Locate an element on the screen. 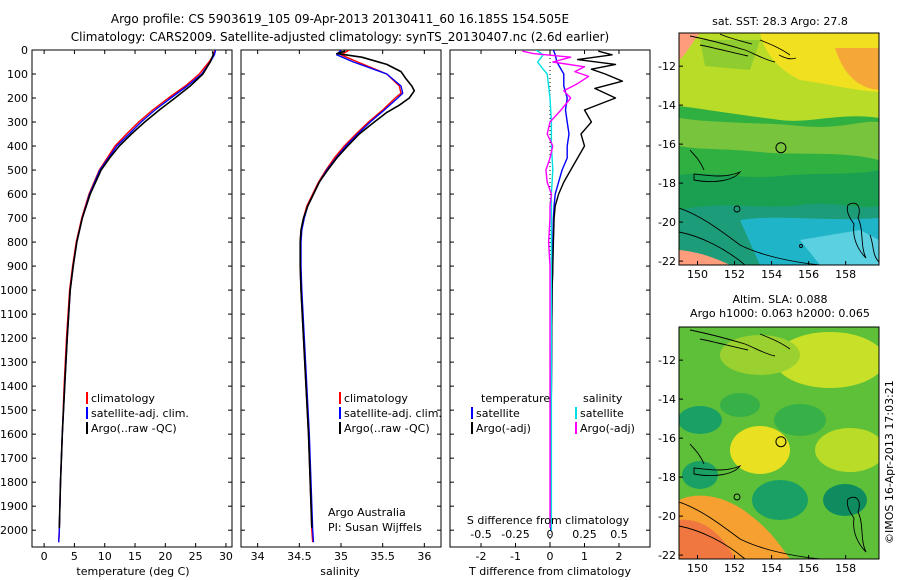 The height and width of the screenshot is (580, 900). sst-map-field is located at coordinates (779, 149).